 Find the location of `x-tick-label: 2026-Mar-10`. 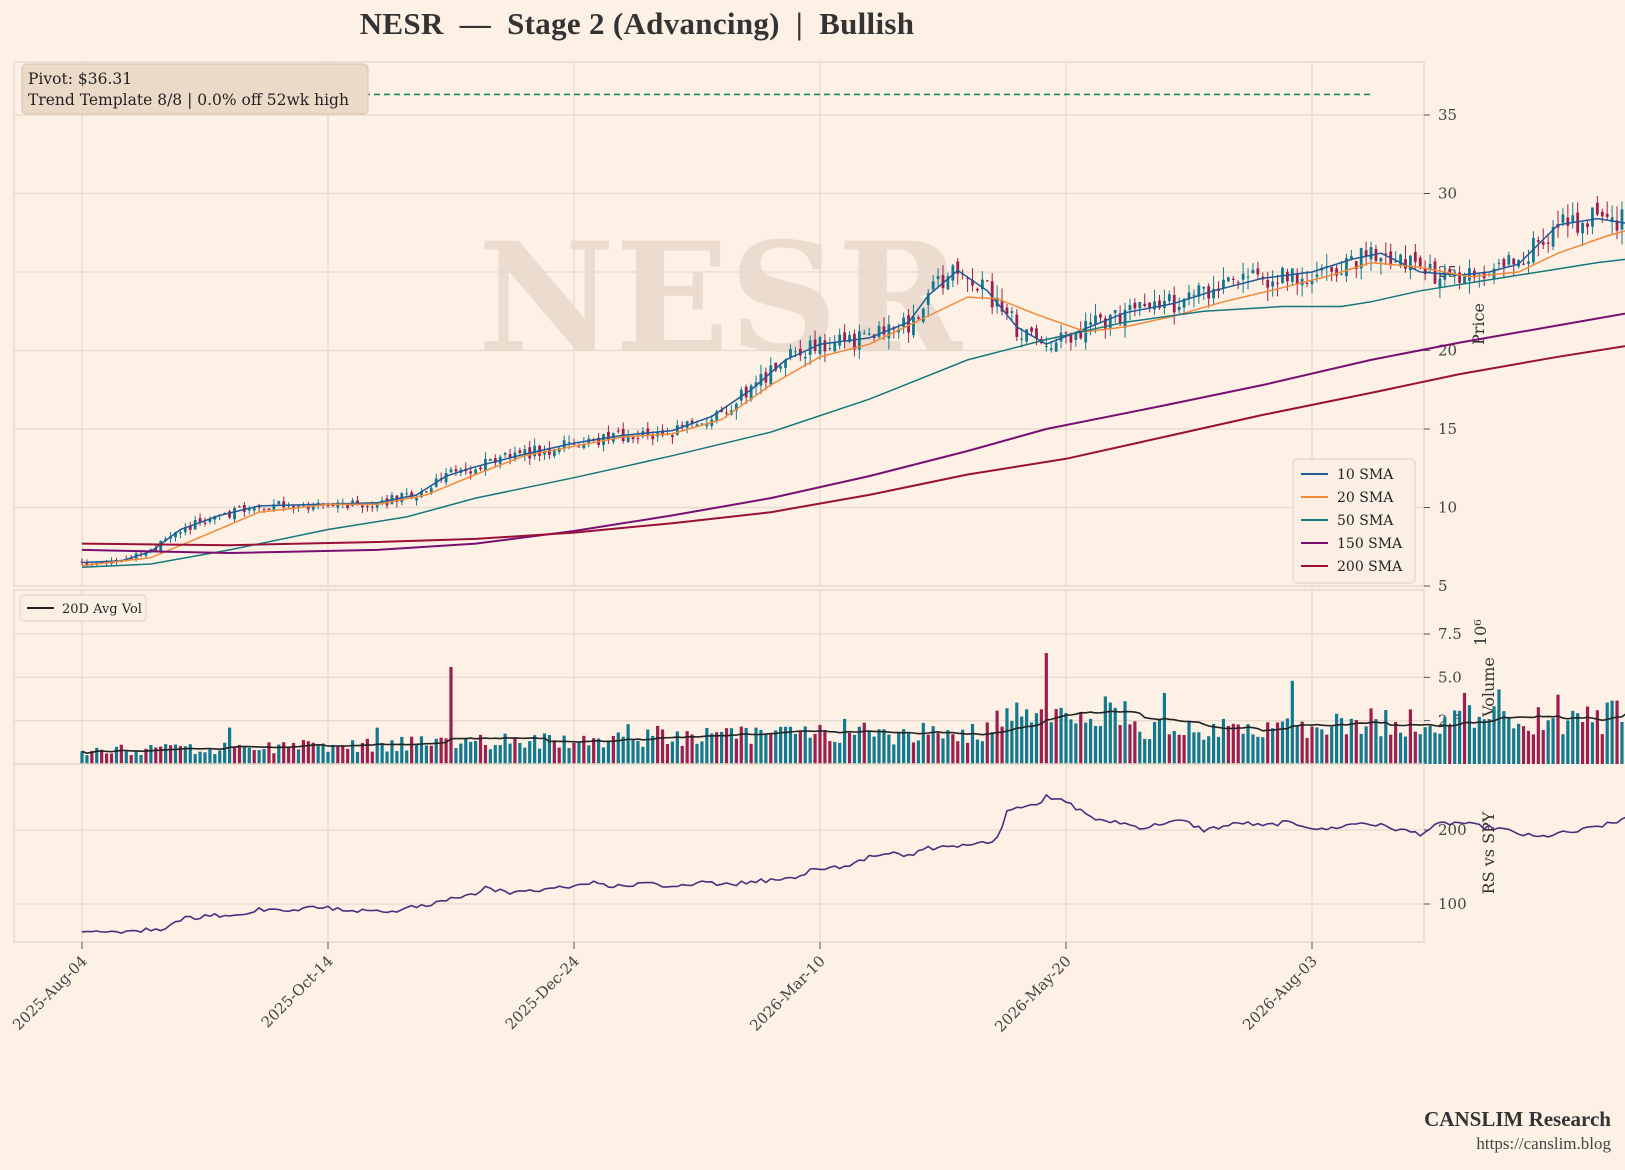

x-tick-label: 2026-Mar-10 is located at coordinates (787, 993).